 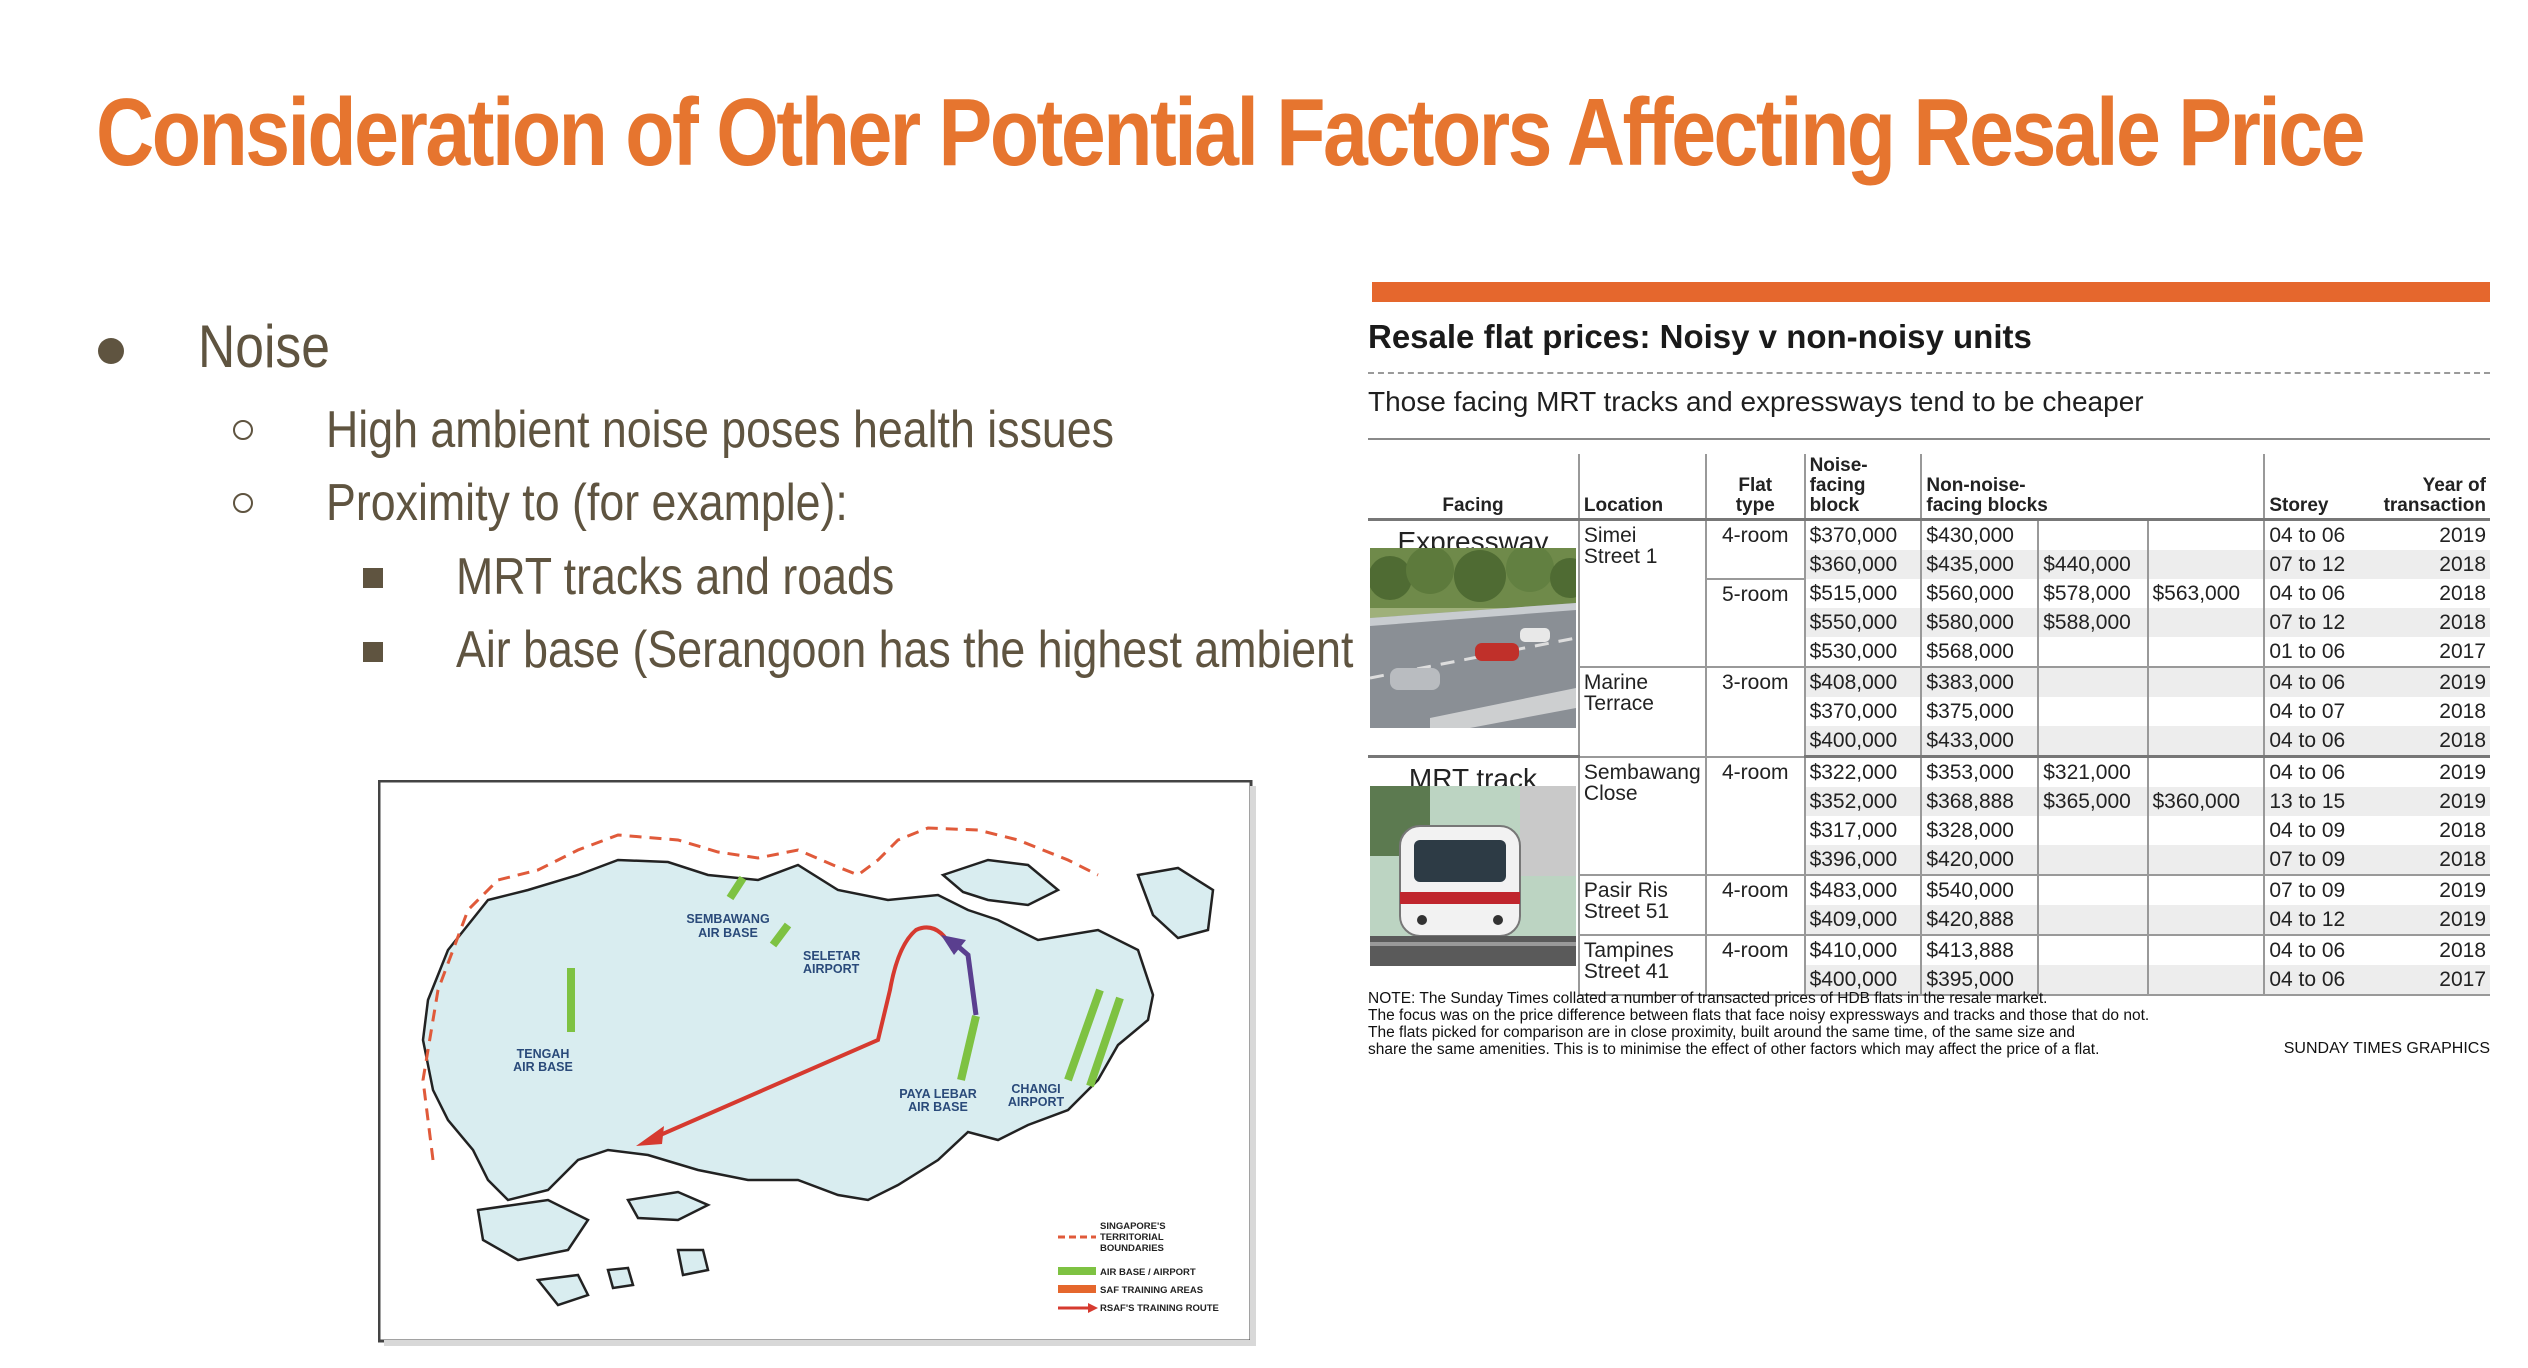 I want to click on header-noise: Noise-facing block, so click(x=1862, y=487).